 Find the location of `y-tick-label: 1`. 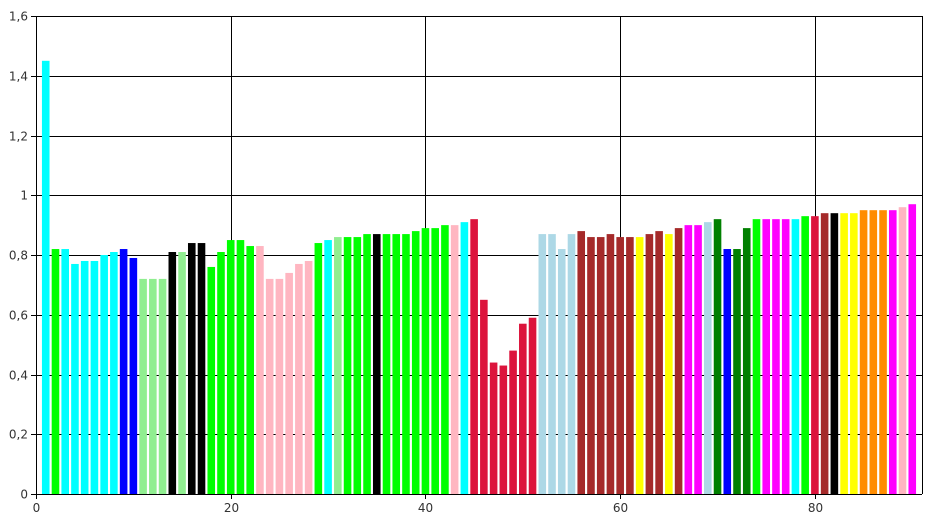

y-tick-label: 1 is located at coordinates (24, 196).